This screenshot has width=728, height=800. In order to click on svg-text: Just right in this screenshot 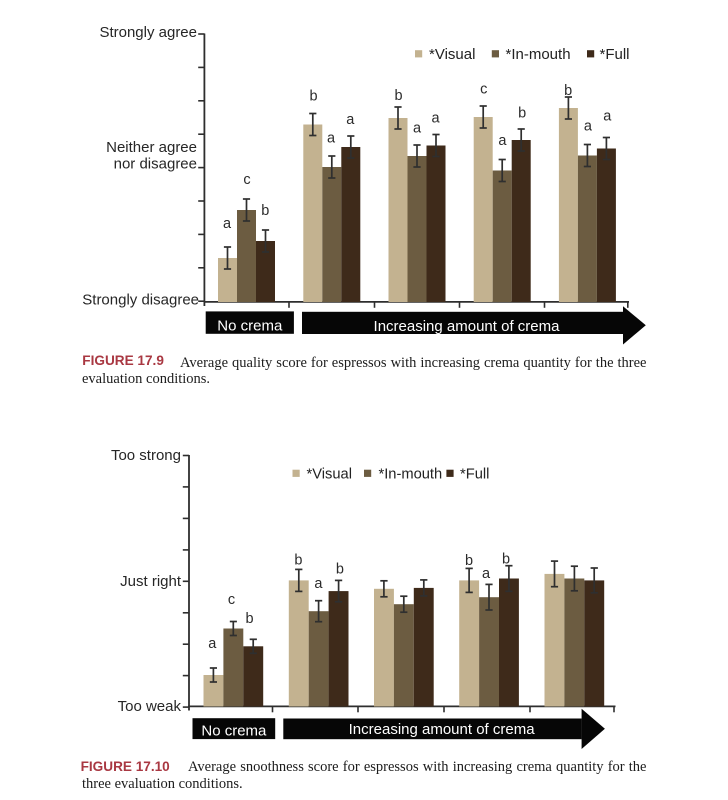, I will do `click(151, 581)`.